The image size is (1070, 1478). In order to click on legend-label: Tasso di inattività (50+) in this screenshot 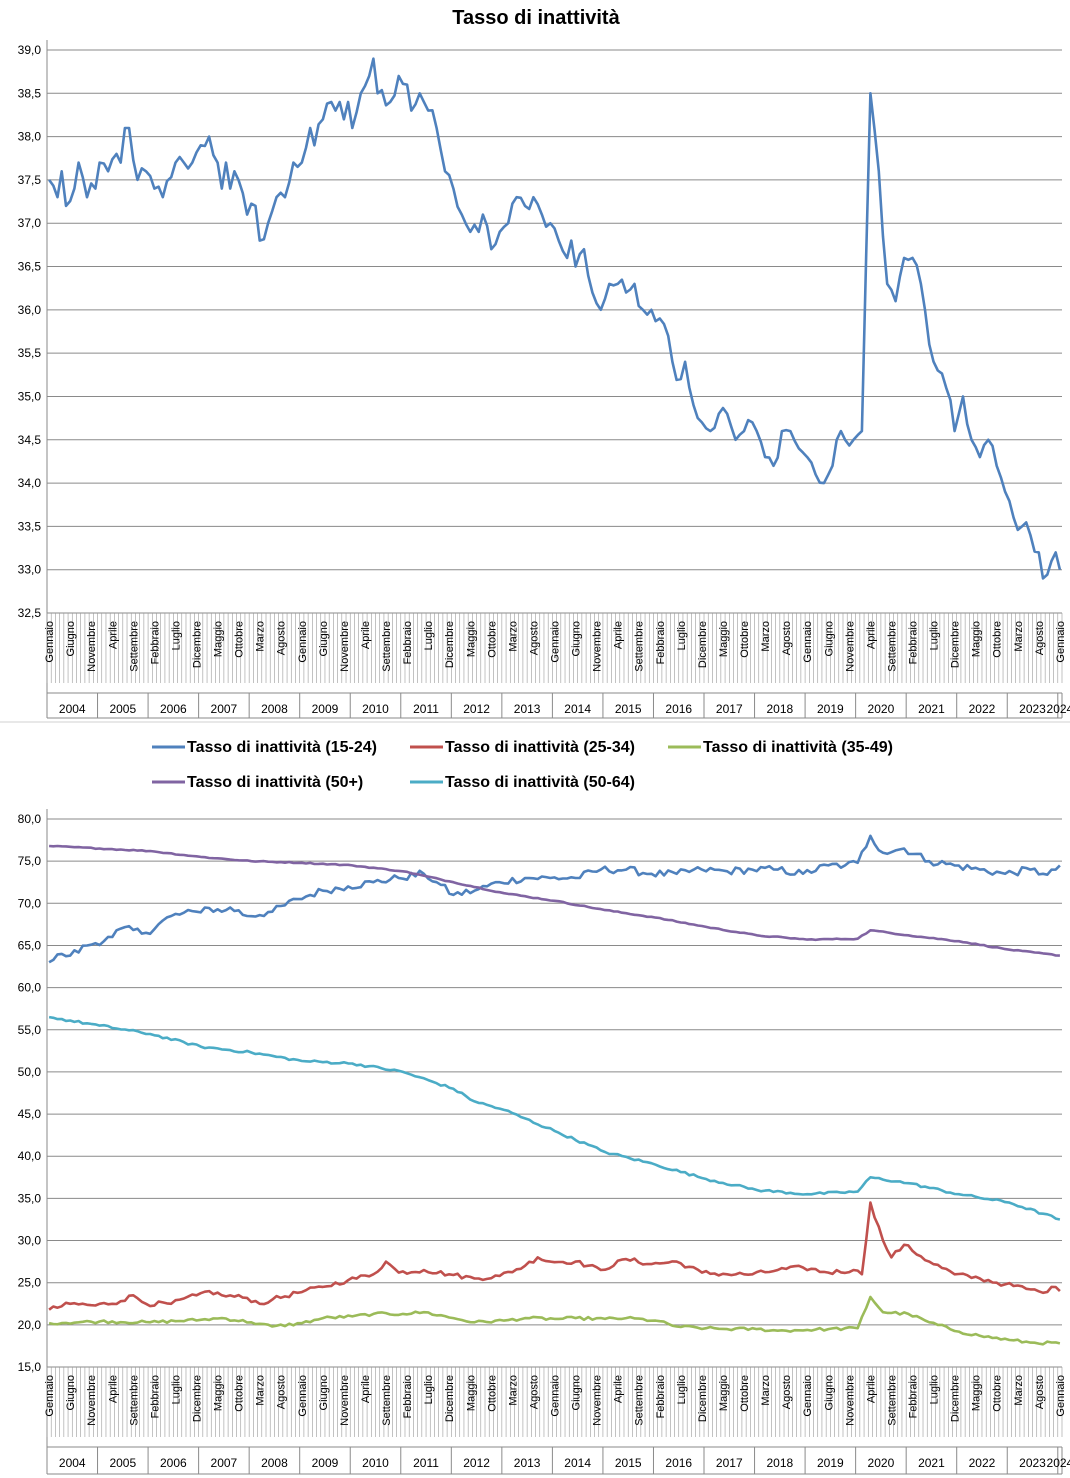, I will do `click(275, 782)`.